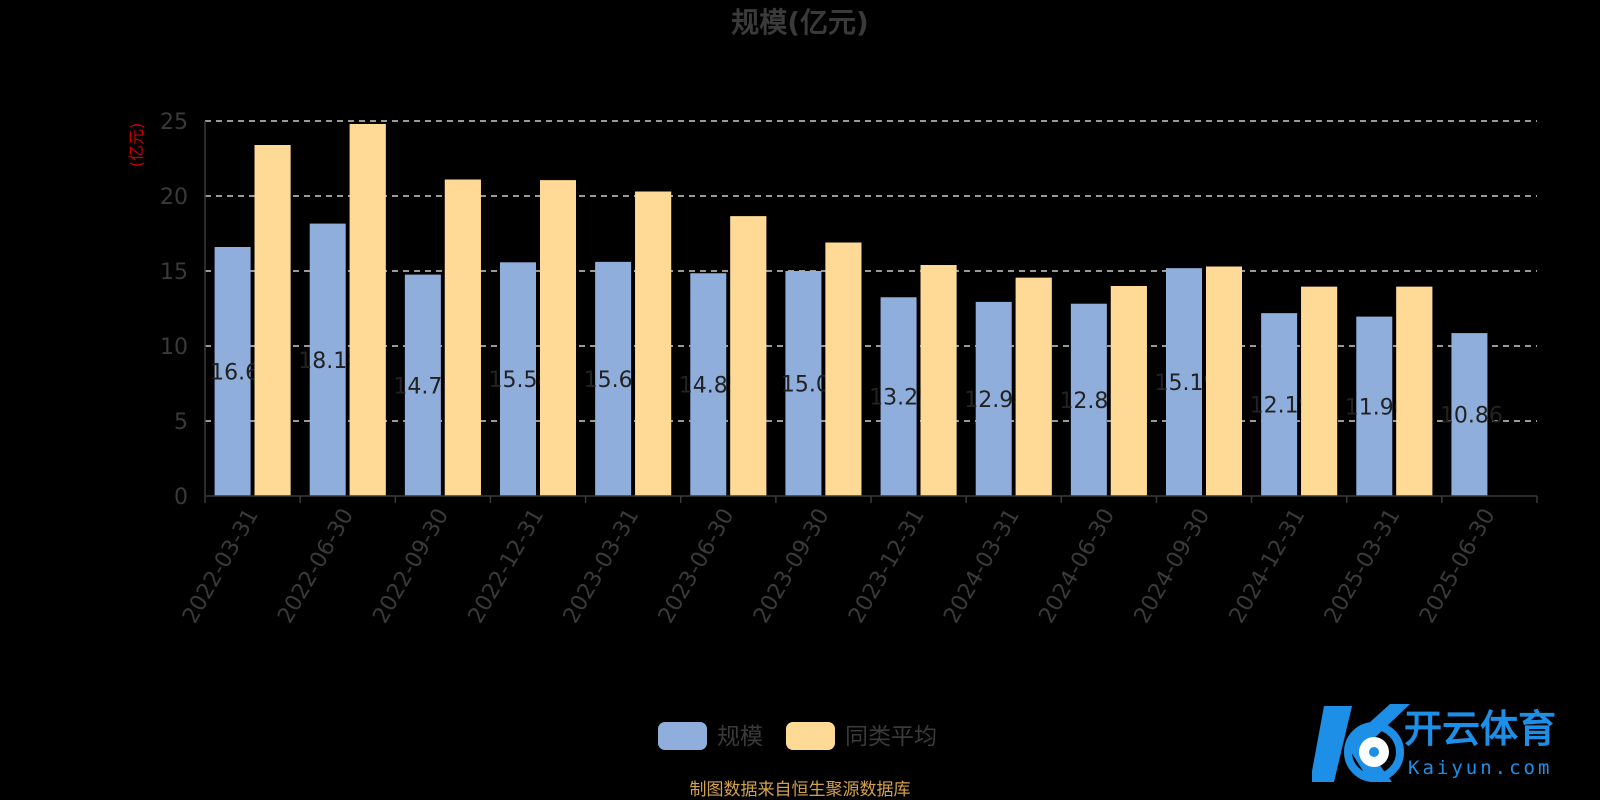 Image resolution: width=1600 pixels, height=800 pixels. I want to click on x-tick-label: 2022-06-30, so click(316, 566).